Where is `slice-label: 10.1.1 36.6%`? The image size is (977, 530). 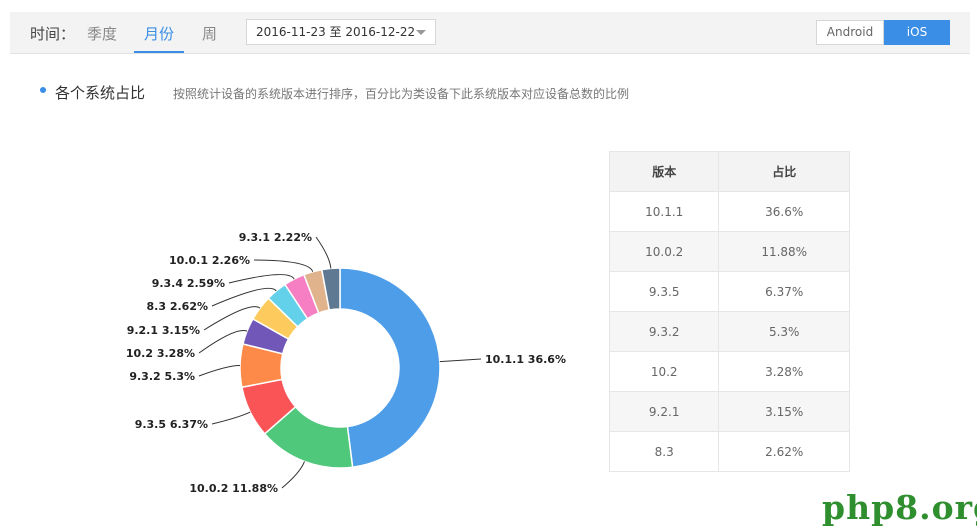 slice-label: 10.1.1 36.6% is located at coordinates (525, 359).